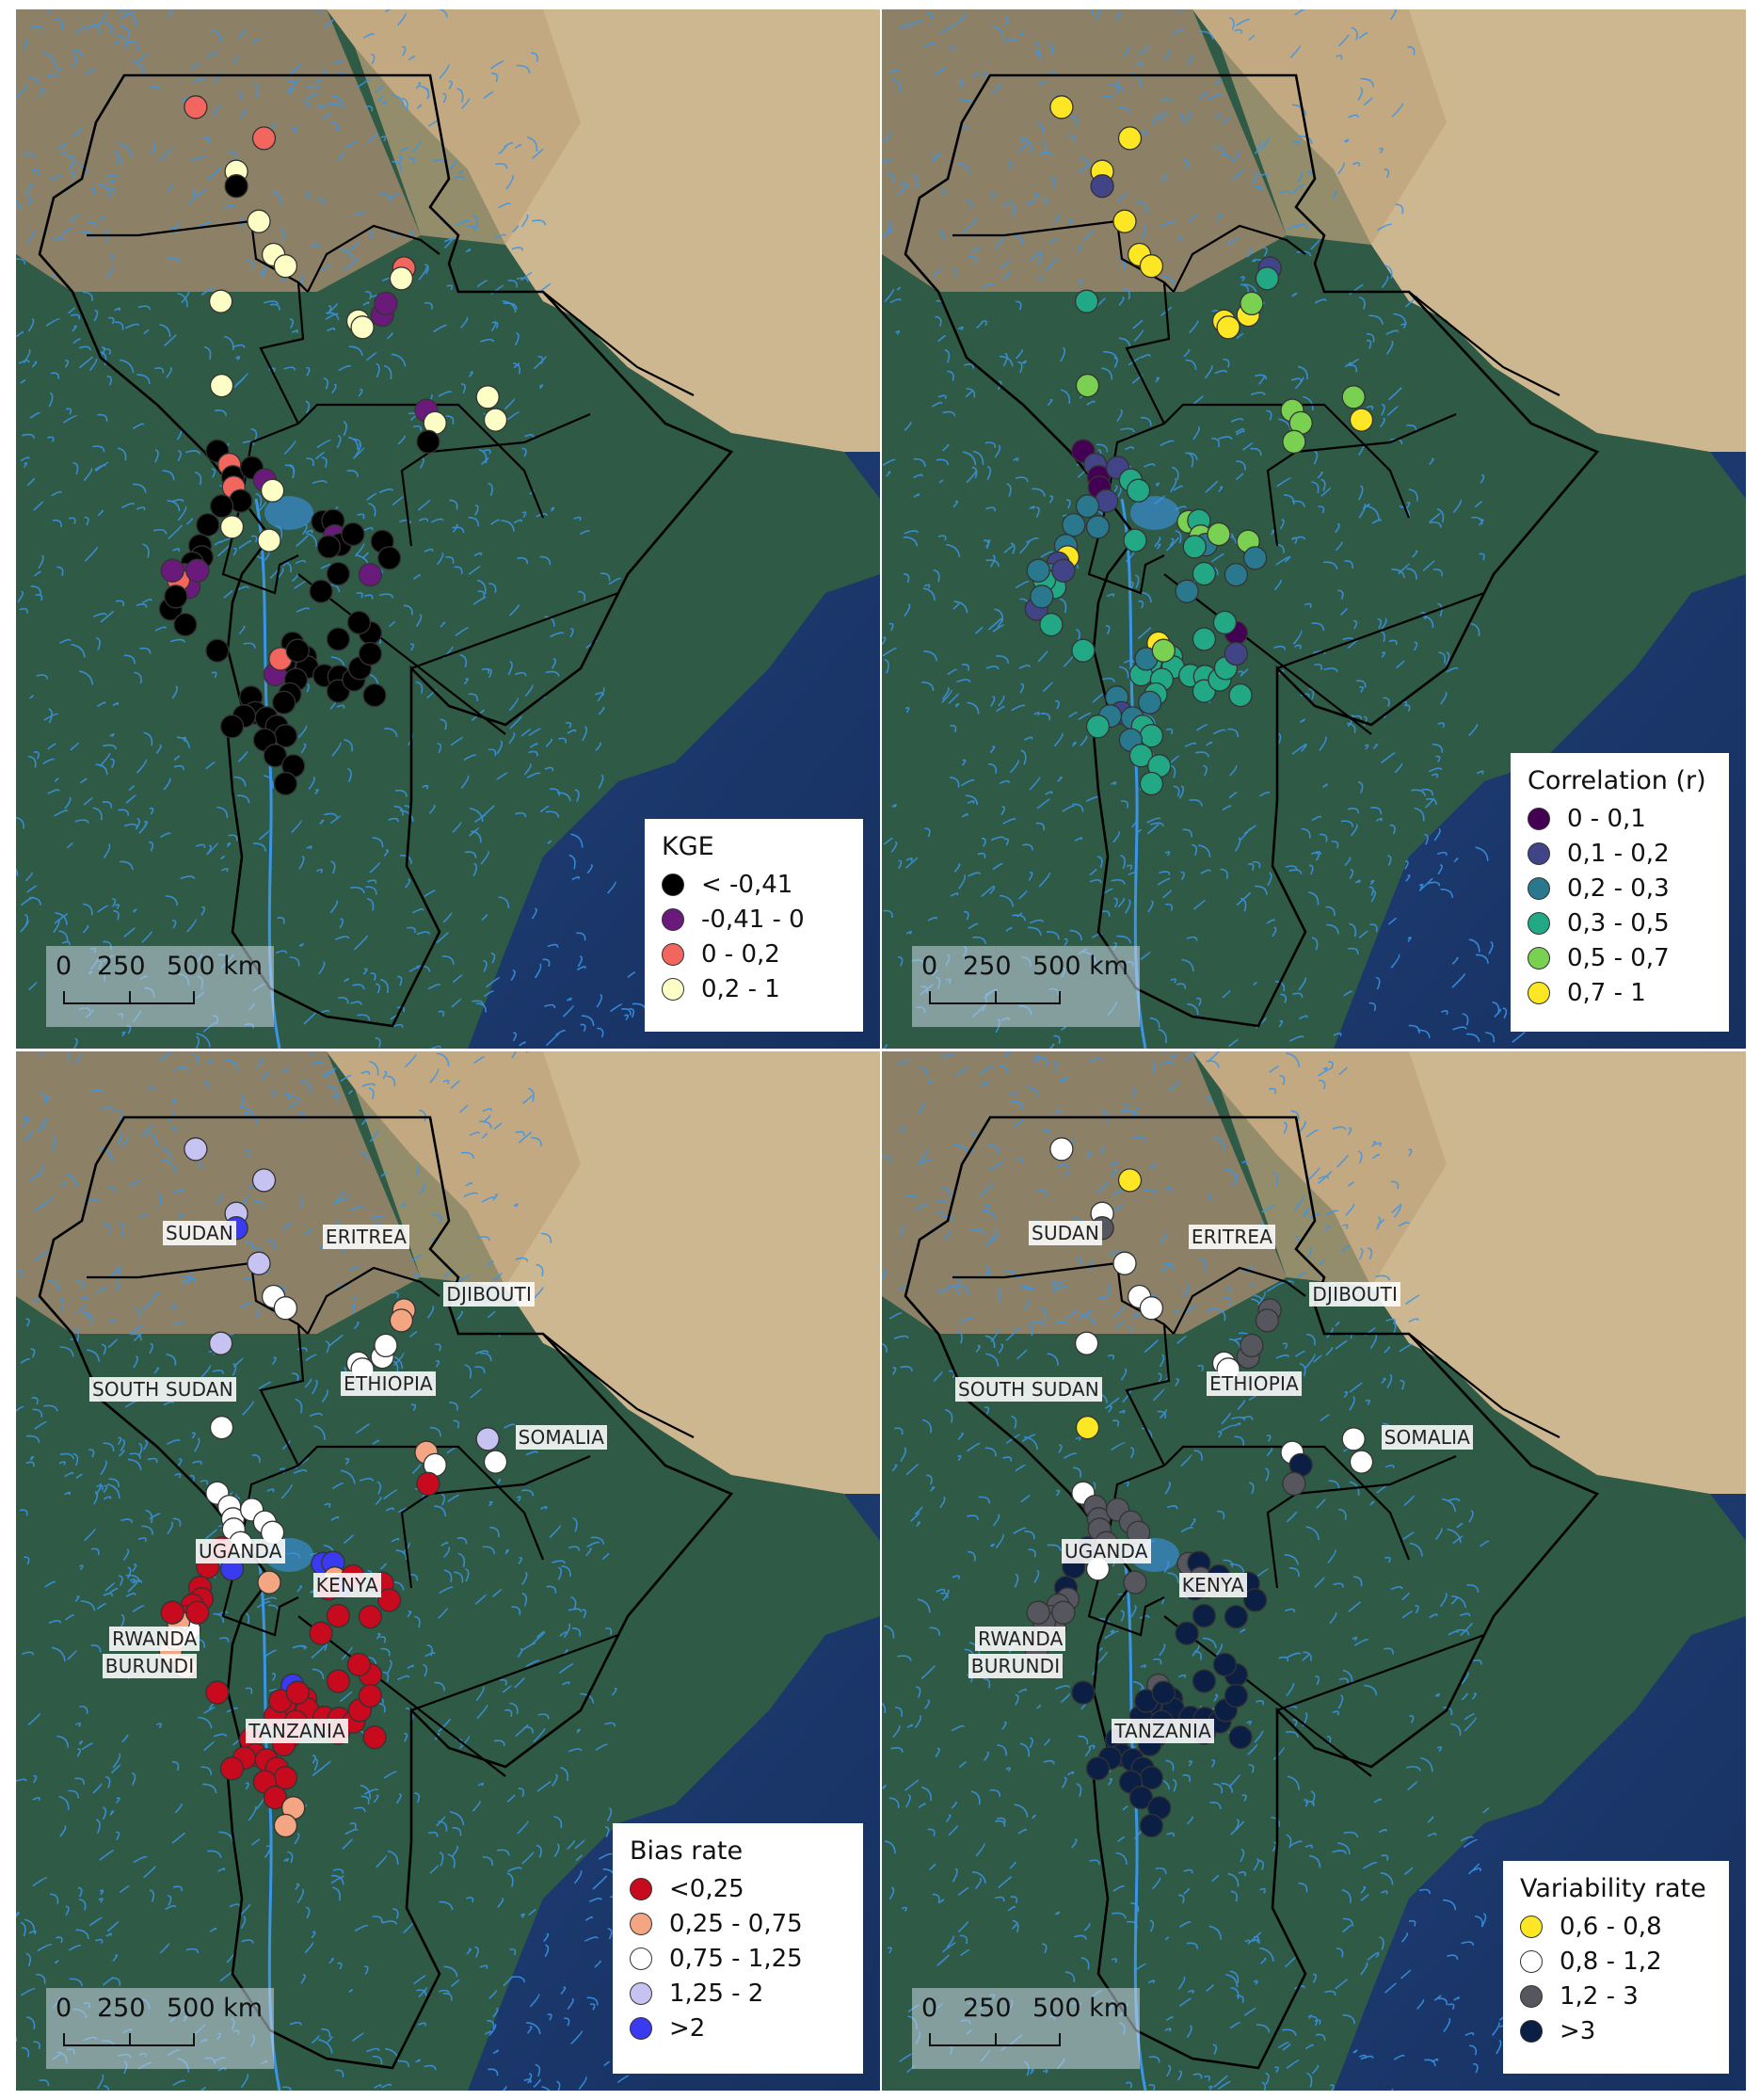 This screenshot has height=2100, width=1760. I want to click on legend-label: >3, so click(1578, 2030).